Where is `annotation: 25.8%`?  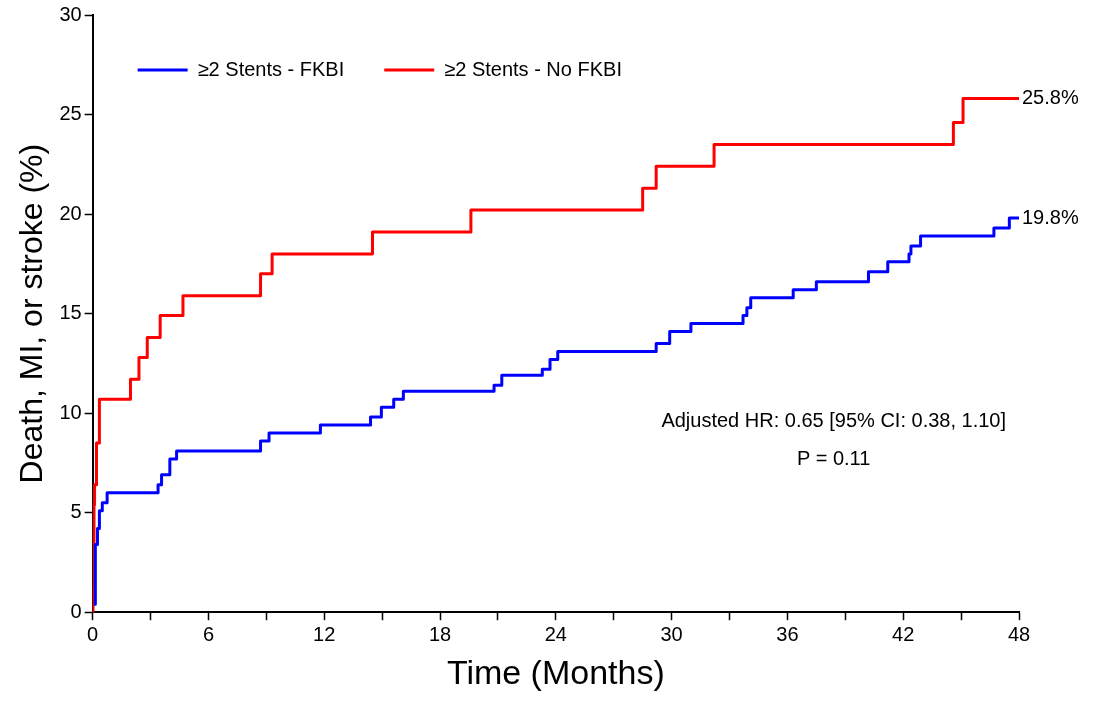 annotation: 25.8% is located at coordinates (1050, 97).